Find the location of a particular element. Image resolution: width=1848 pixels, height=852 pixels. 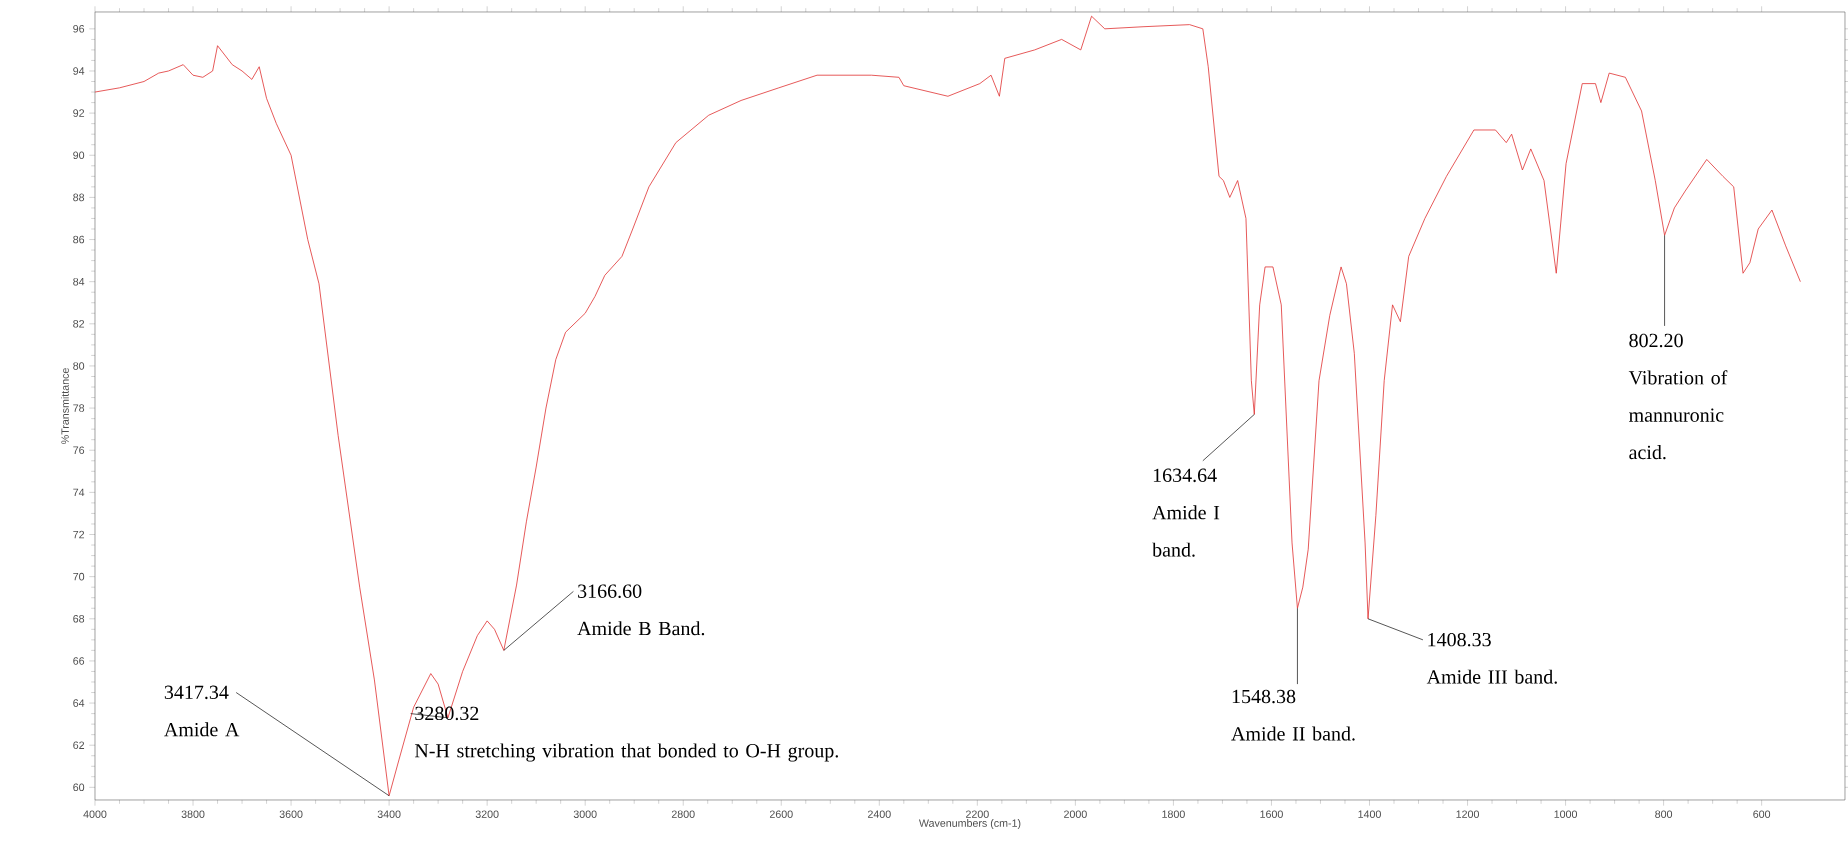

x-tick-label: 600 is located at coordinates (1762, 814).